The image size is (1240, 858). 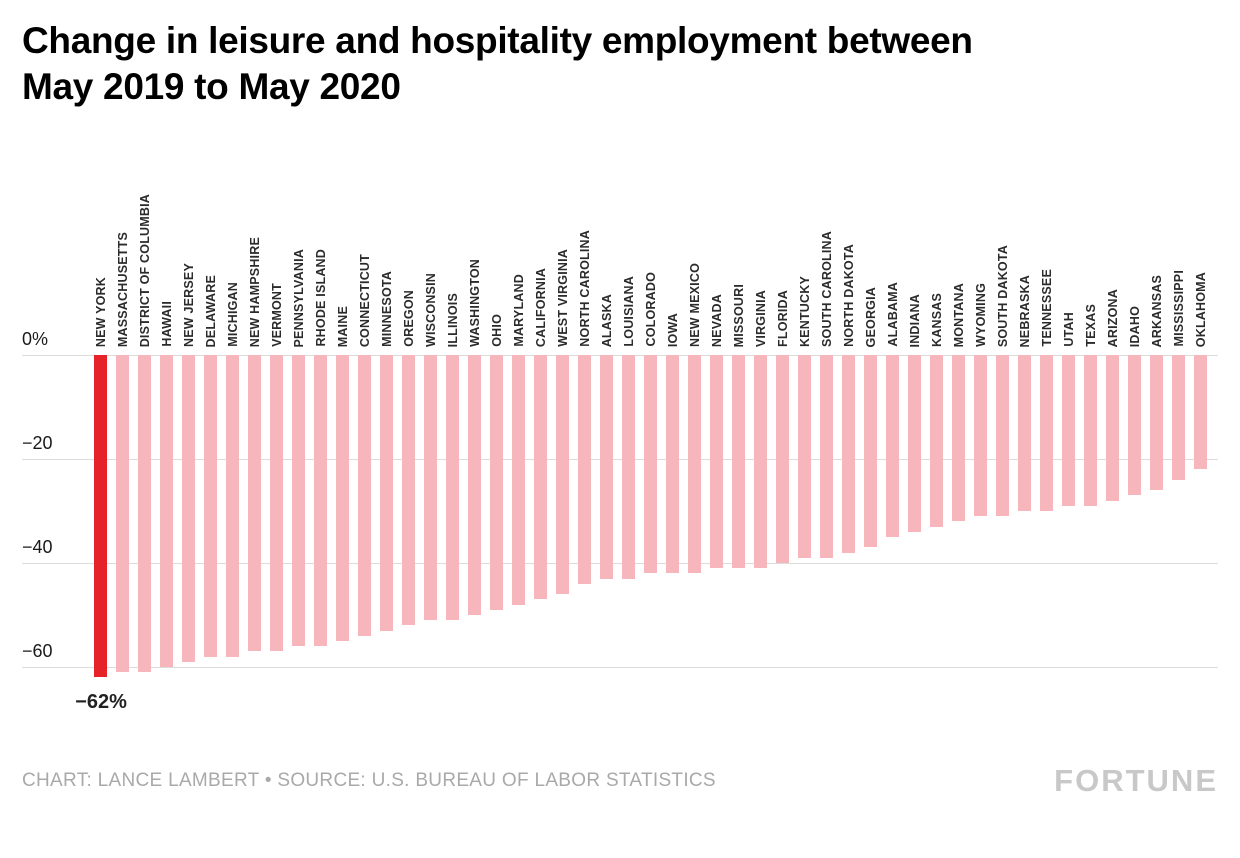 I want to click on y-tick-label: −60, so click(x=37, y=651).